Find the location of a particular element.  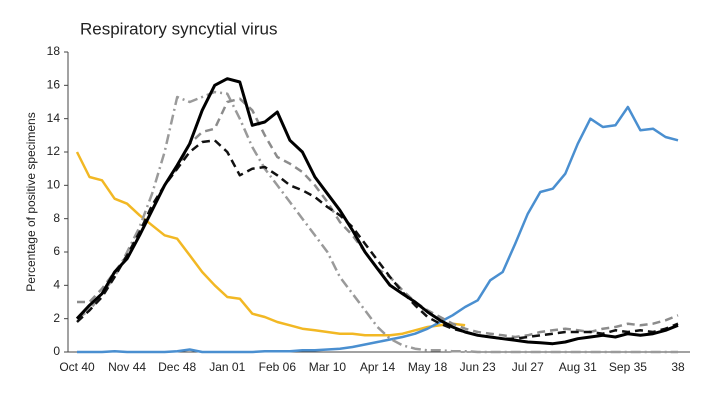

y-tick-label: 0 is located at coordinates (56, 351).